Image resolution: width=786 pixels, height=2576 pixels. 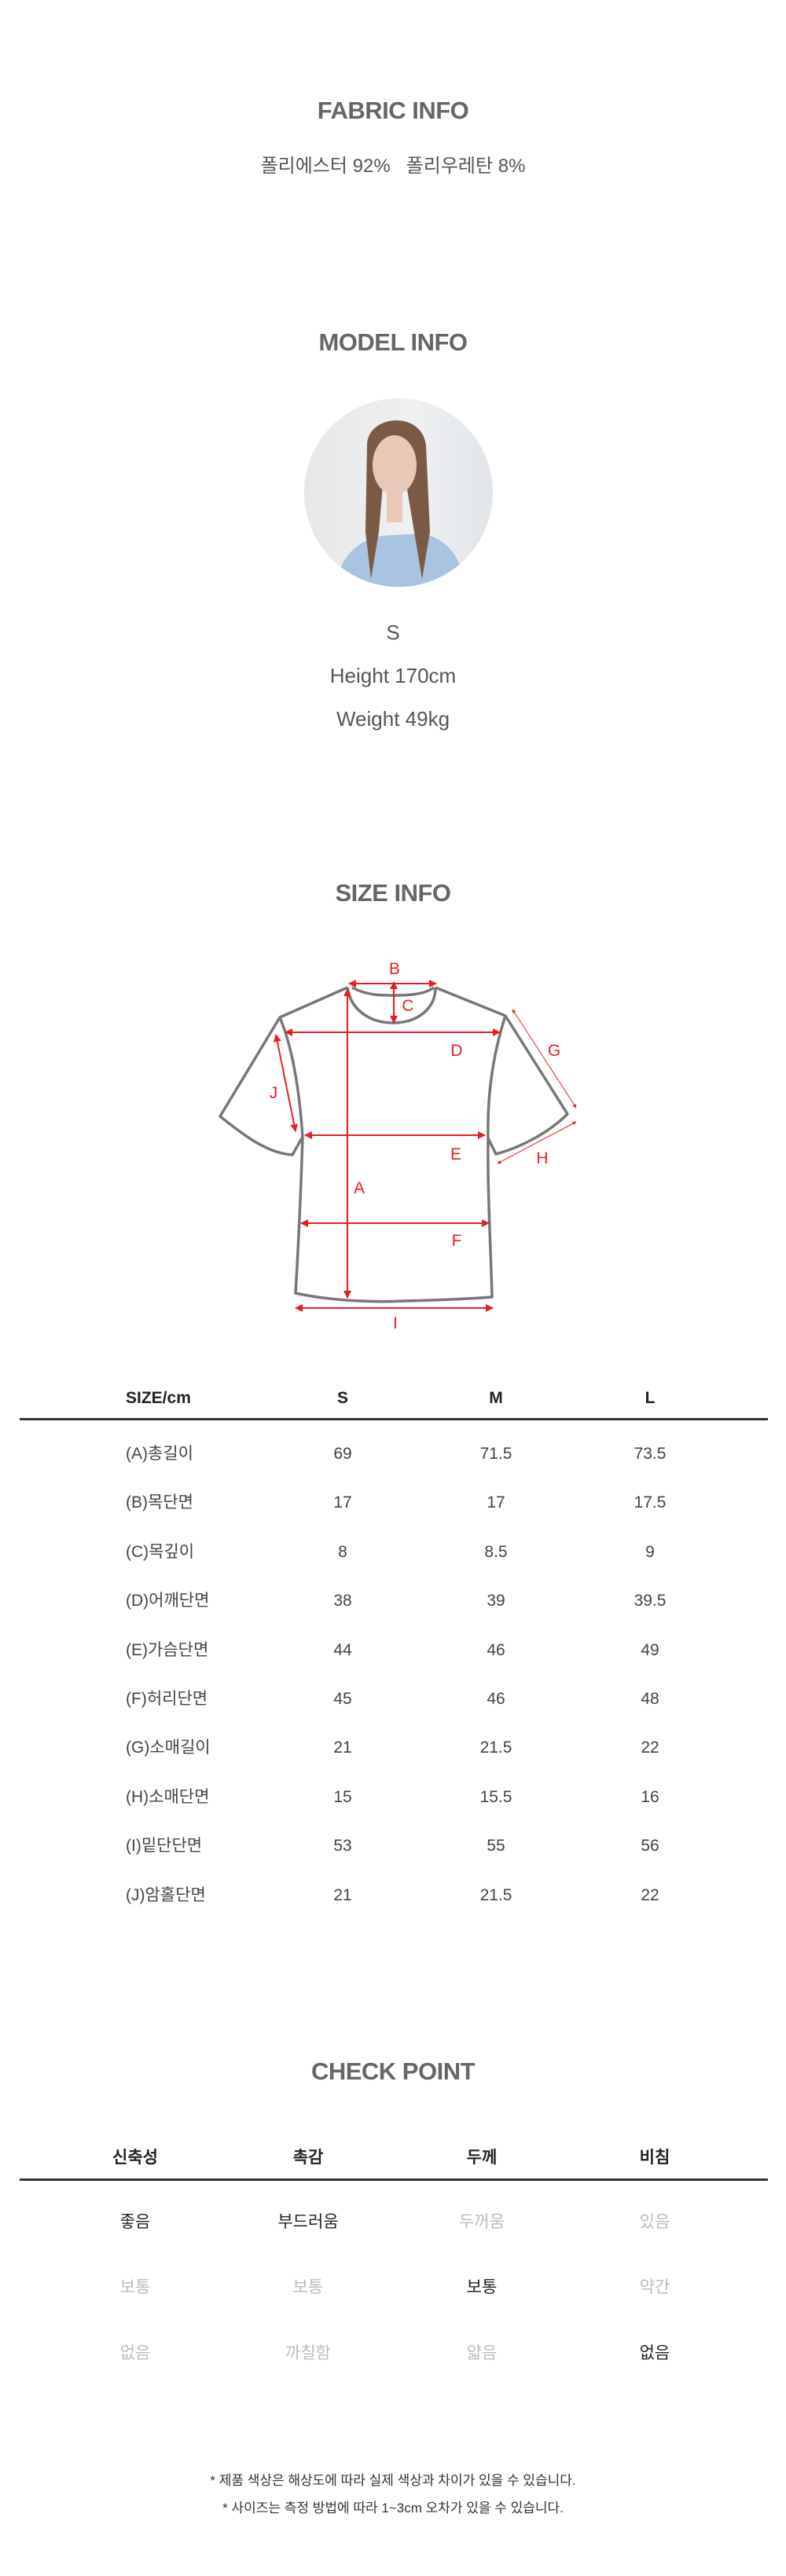 What do you see at coordinates (161, 1551) in the screenshot?
I see `size-row-label: (C)목깊이` at bounding box center [161, 1551].